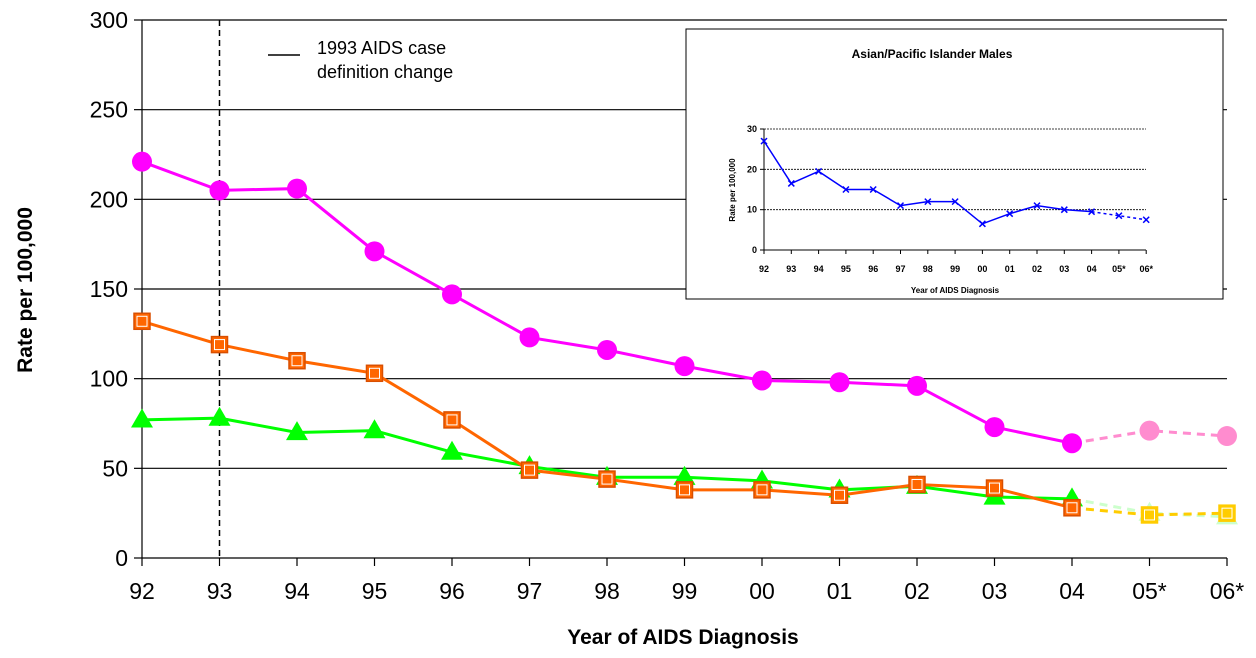 The width and height of the screenshot is (1256, 658). I want to click on inset-title: Asian/Pacific Islander Males, so click(932, 54).